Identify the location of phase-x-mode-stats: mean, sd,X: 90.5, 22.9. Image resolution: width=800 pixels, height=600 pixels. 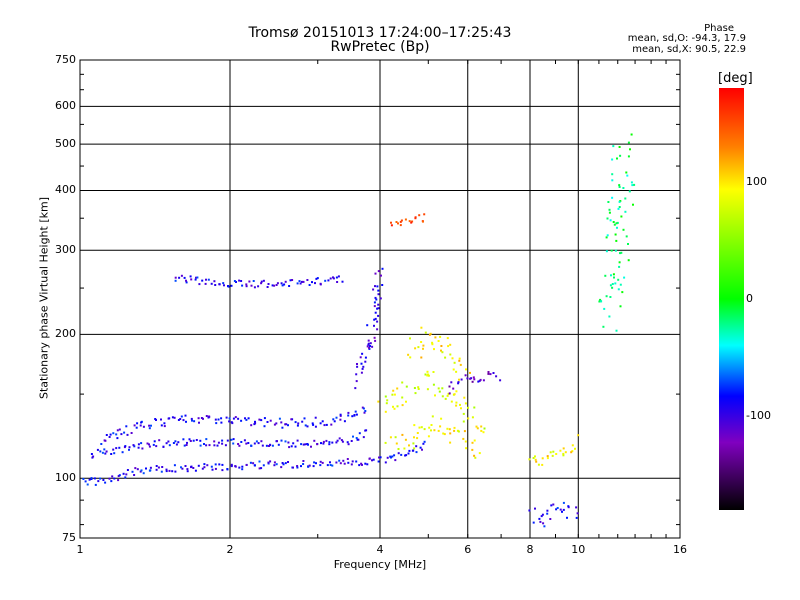
(689, 49).